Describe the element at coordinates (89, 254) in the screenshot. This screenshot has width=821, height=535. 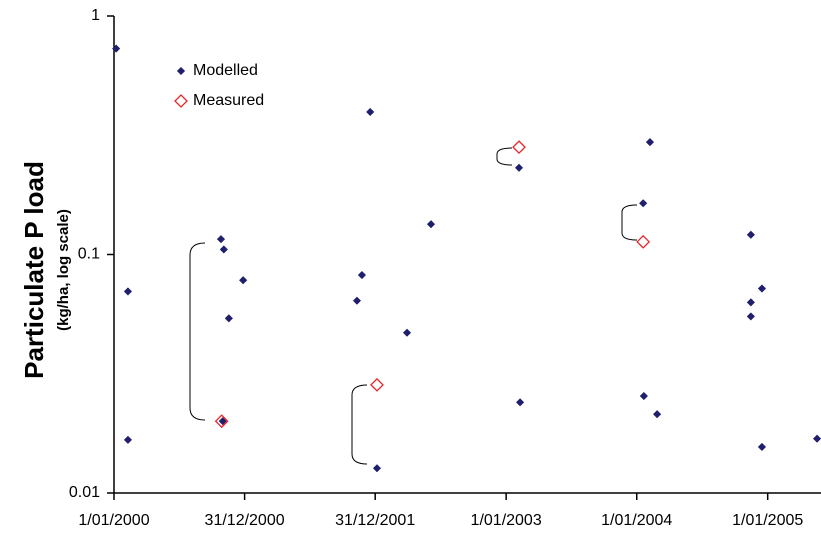
I see `y-tick-label: 0.1` at that location.